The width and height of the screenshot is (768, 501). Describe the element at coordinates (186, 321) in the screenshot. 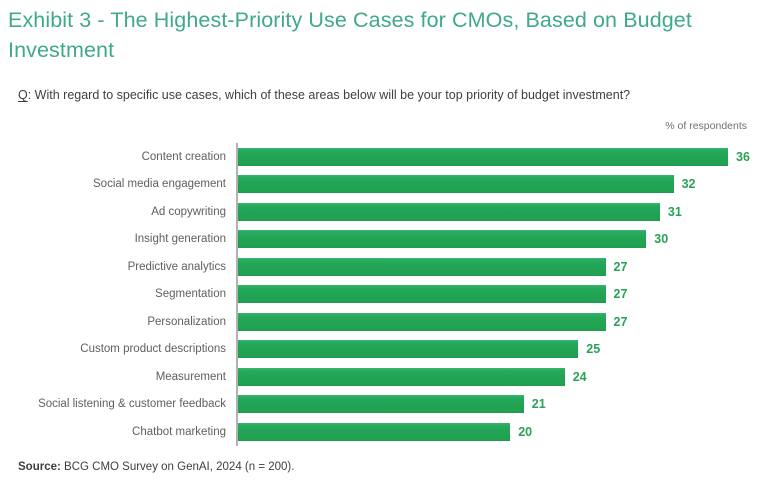

I see `category-label: Personalization` at that location.